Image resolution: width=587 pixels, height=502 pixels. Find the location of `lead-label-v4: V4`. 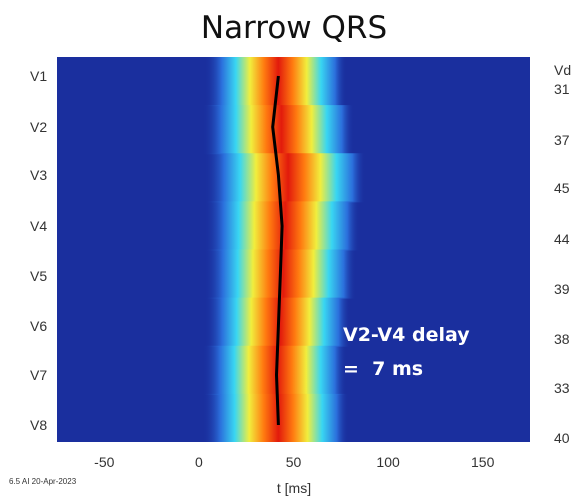

lead-label-v4: V4 is located at coordinates (38, 226).